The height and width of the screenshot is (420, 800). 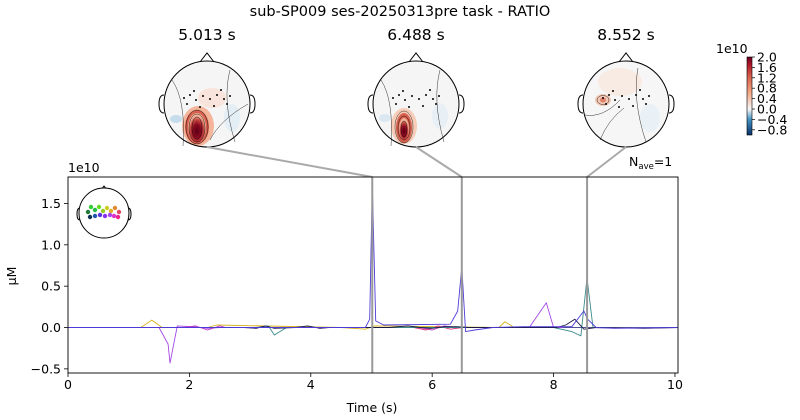 What do you see at coordinates (749, 96) in the screenshot?
I see `colorbar-gradient` at bounding box center [749, 96].